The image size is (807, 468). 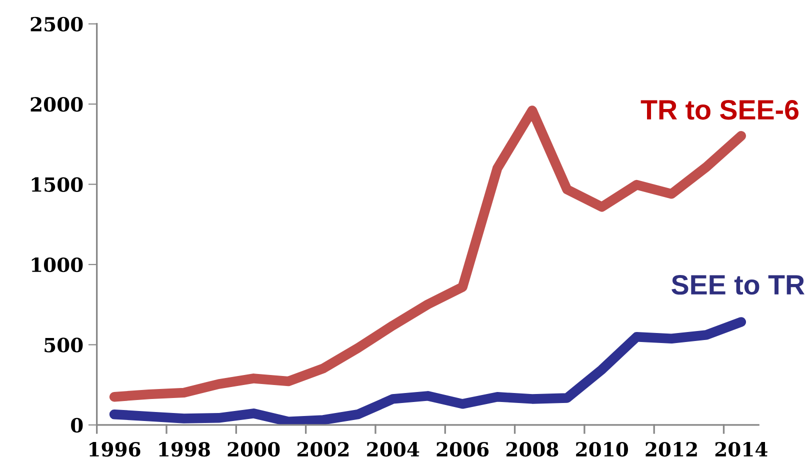 What do you see at coordinates (254, 449) in the screenshot?
I see `x-tick-label: 2000` at bounding box center [254, 449].